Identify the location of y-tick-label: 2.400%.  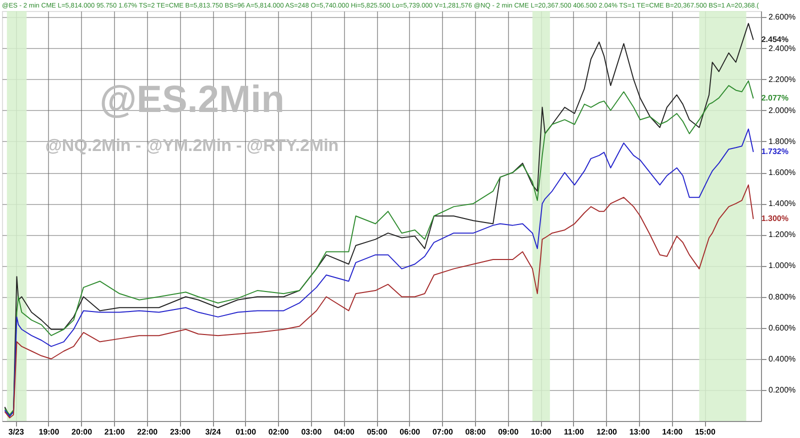
(782, 48).